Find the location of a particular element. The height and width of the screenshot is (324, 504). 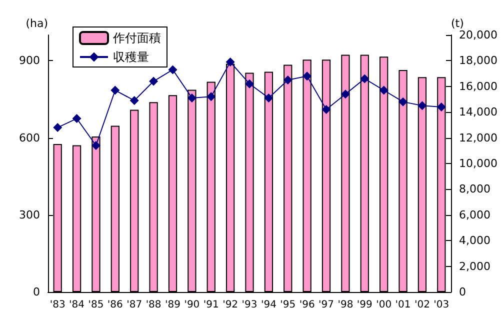

x-tick-label: '87 is located at coordinates (134, 305).